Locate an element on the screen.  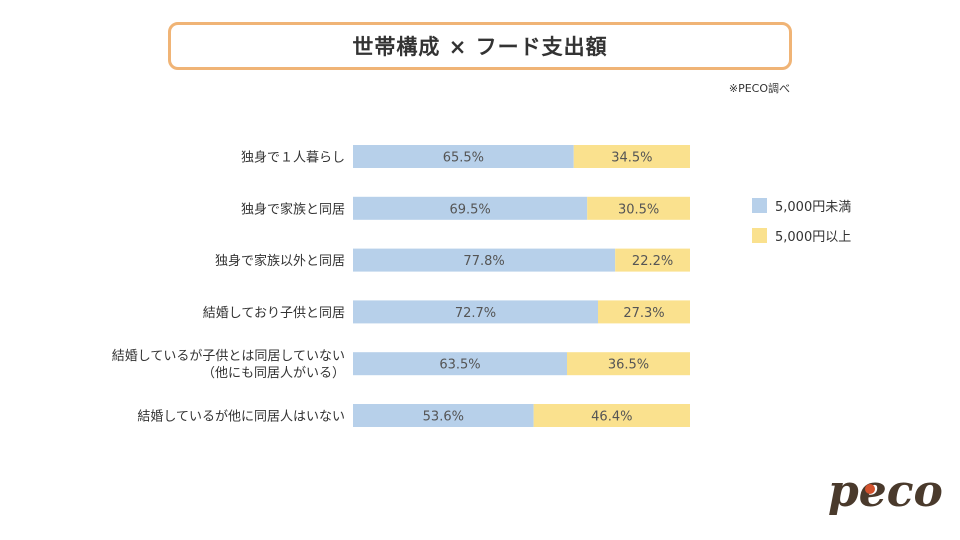
category-label: 独身で１人暮らし is located at coordinates (293, 158).